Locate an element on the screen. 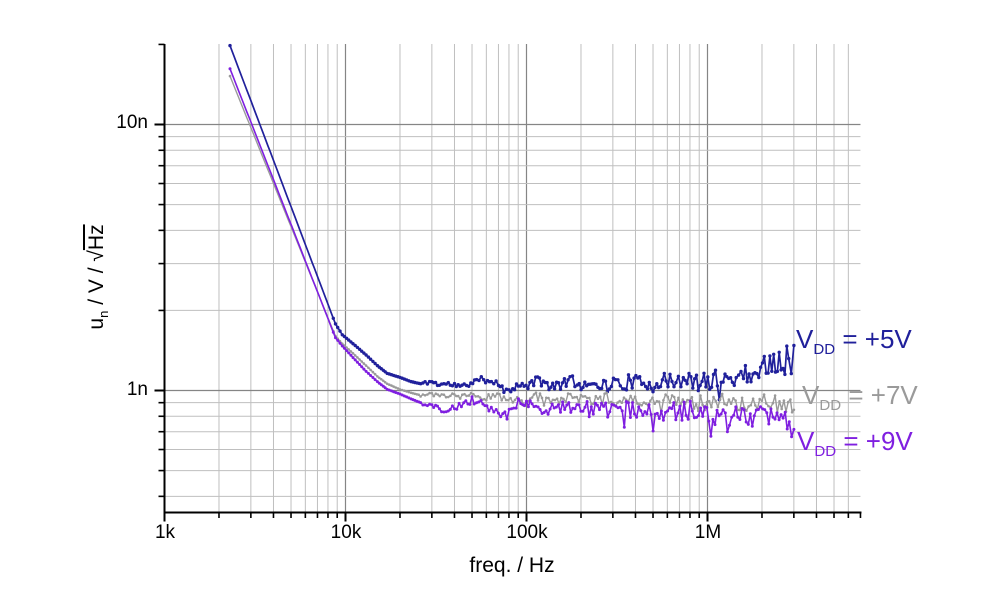 Image resolution: width=993 pixels, height=600 pixels. y-axis-title: un / V / √Hz is located at coordinates (98, 277).